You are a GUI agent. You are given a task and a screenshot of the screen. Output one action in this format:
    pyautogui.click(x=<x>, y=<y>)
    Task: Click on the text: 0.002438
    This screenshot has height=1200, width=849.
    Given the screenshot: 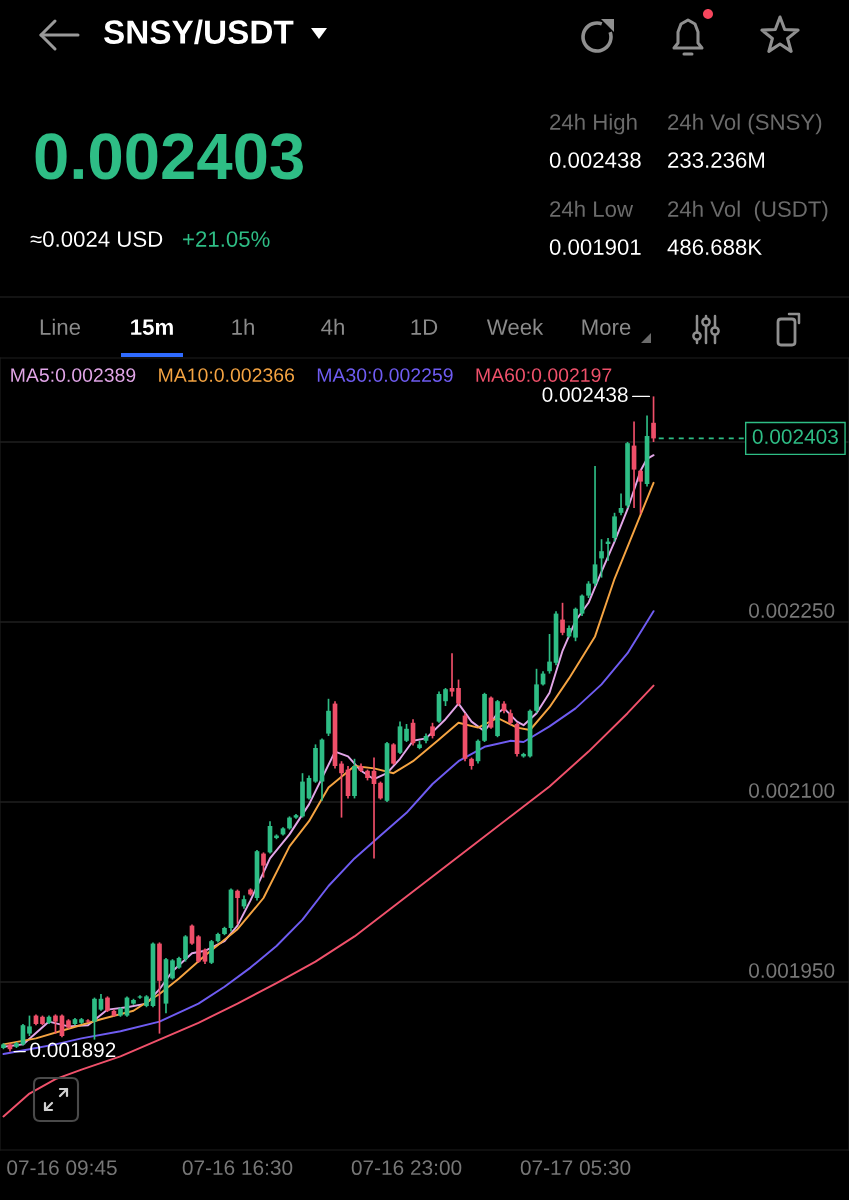 What is the action you would take?
    pyautogui.click(x=595, y=160)
    